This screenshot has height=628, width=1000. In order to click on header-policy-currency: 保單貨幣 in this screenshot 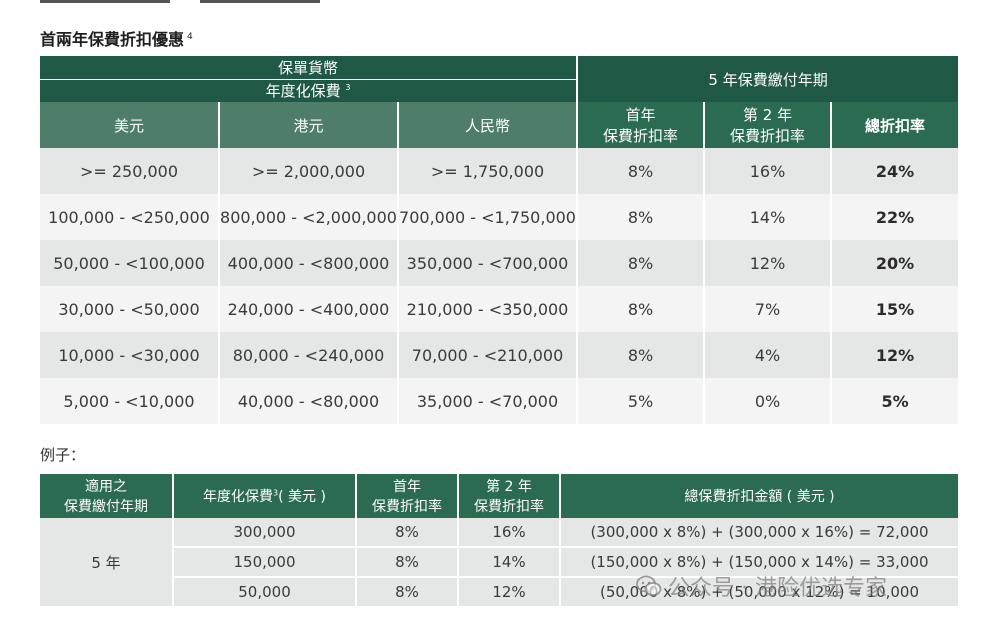, I will do `click(309, 68)`.